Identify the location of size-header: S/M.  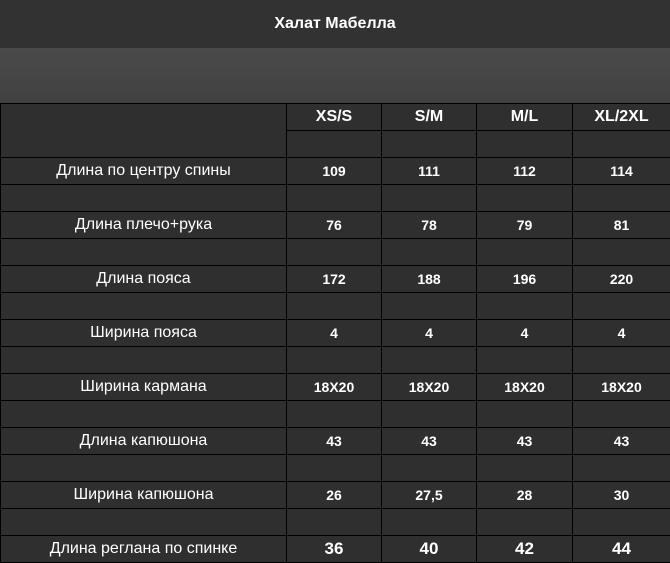
(429, 117).